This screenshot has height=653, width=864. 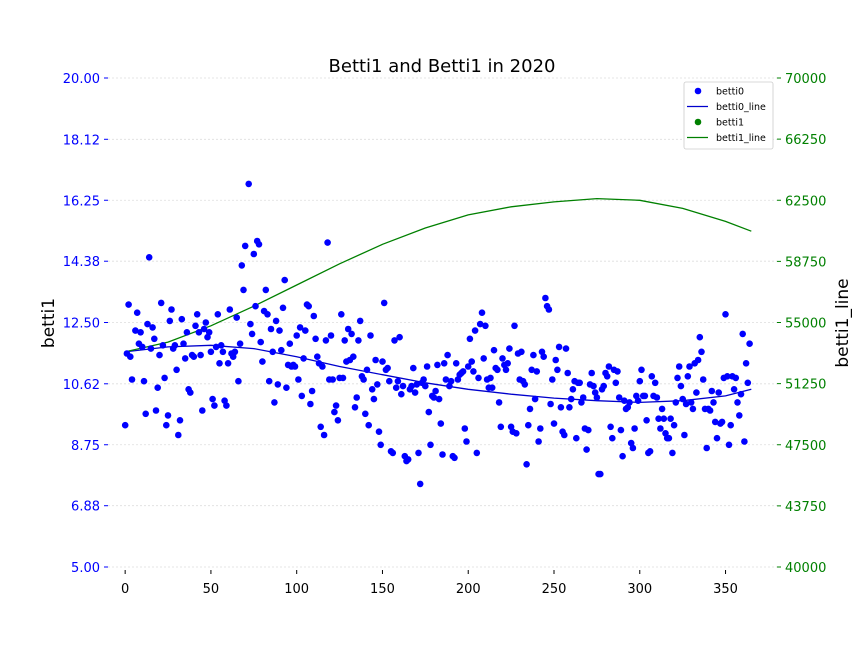 What do you see at coordinates (85, 446) in the screenshot?
I see `y-left-tick-label: 8.75` at bounding box center [85, 446].